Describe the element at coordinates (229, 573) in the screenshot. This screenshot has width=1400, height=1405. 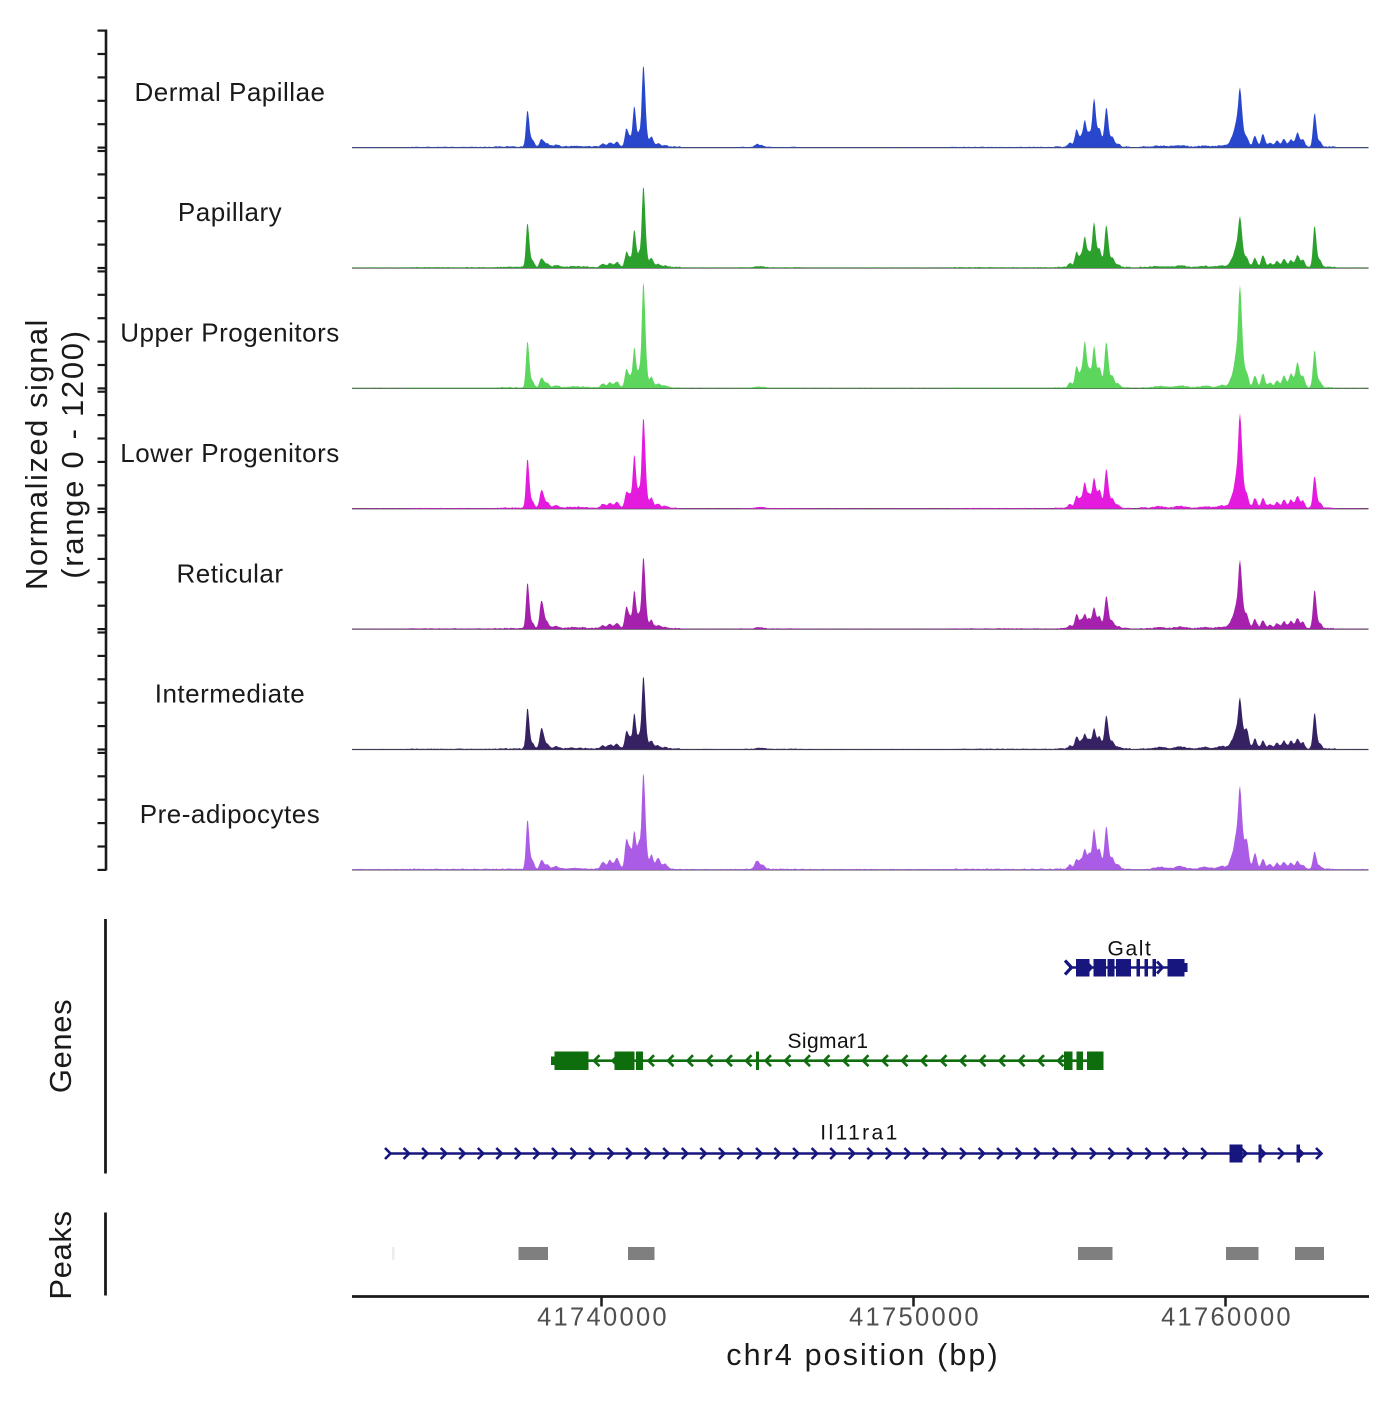
I see `svg-text: Reticular` at that location.